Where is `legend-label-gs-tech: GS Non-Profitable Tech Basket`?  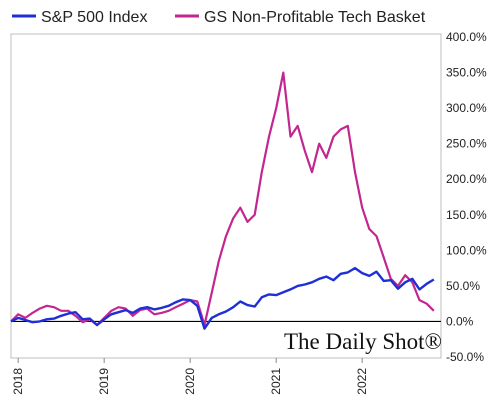
legend-label-gs-tech: GS Non-Profitable Tech Basket is located at coordinates (315, 17).